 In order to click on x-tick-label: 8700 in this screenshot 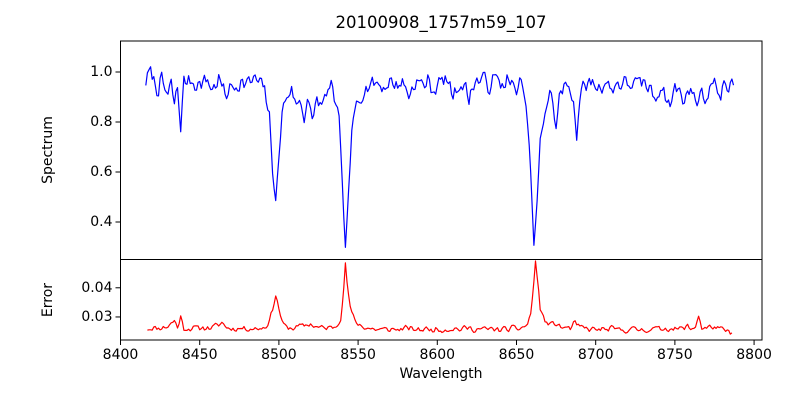, I will do `click(595, 355)`.